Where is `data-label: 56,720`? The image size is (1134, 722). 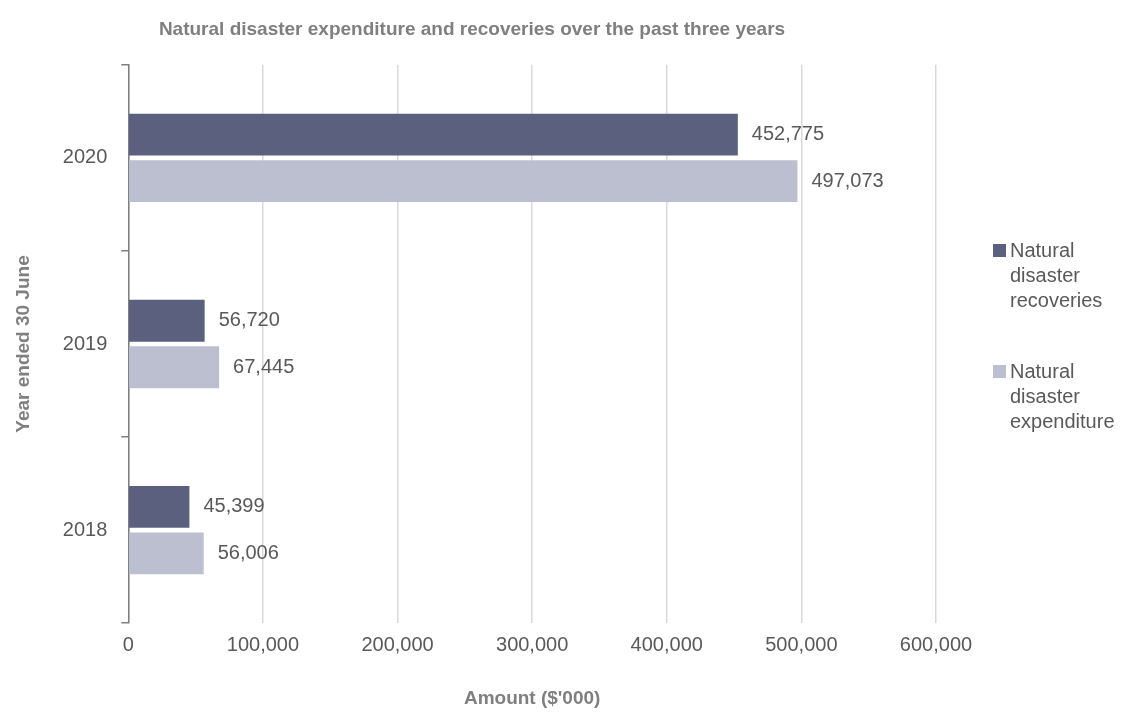
data-label: 56,720 is located at coordinates (249, 319).